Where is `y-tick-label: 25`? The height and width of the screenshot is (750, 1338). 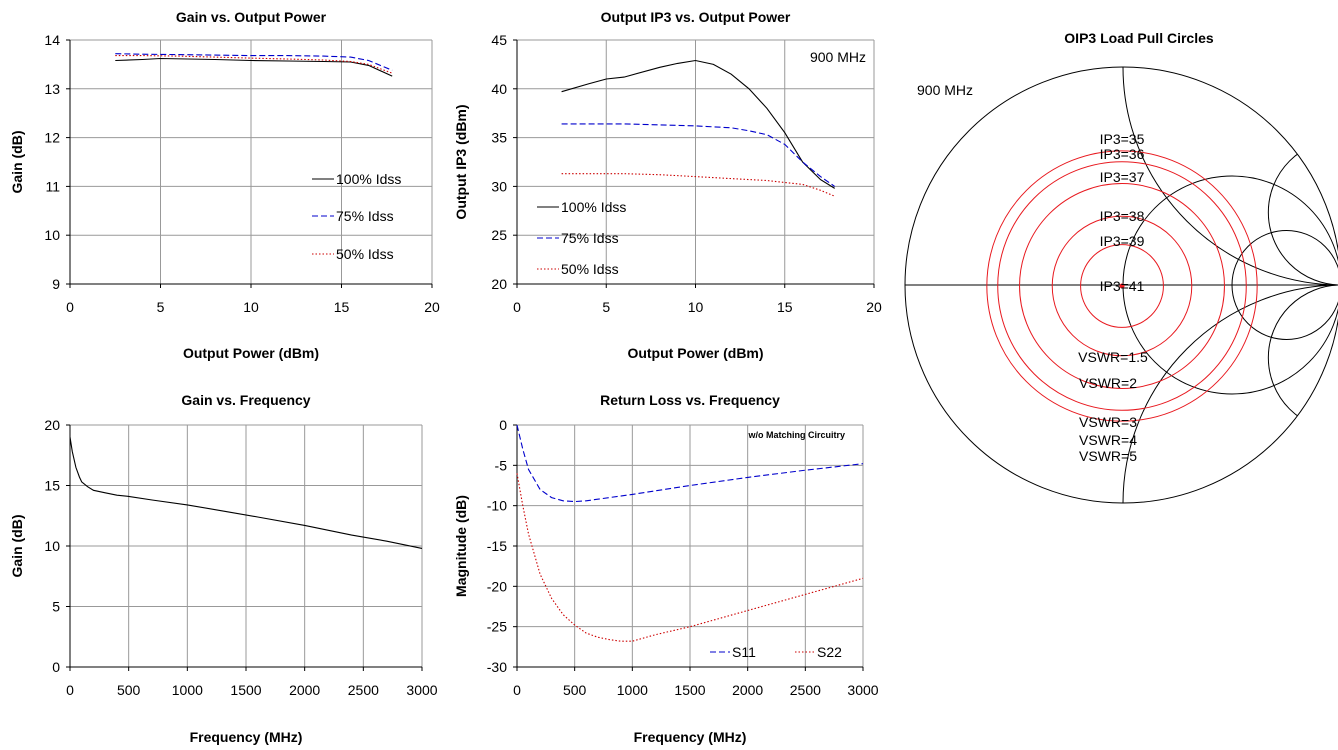
y-tick-label: 25 is located at coordinates (499, 235).